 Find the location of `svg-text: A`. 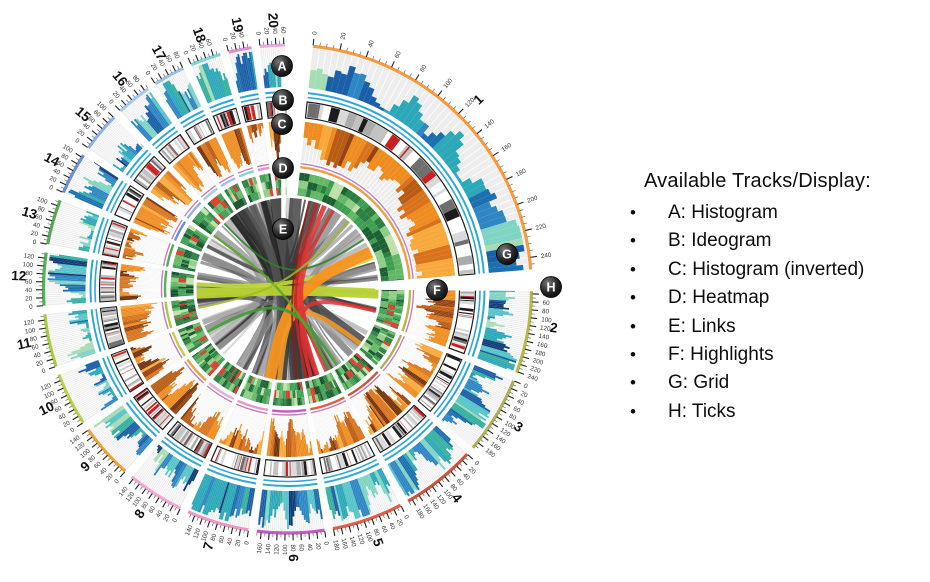

svg-text: A is located at coordinates (281, 66).